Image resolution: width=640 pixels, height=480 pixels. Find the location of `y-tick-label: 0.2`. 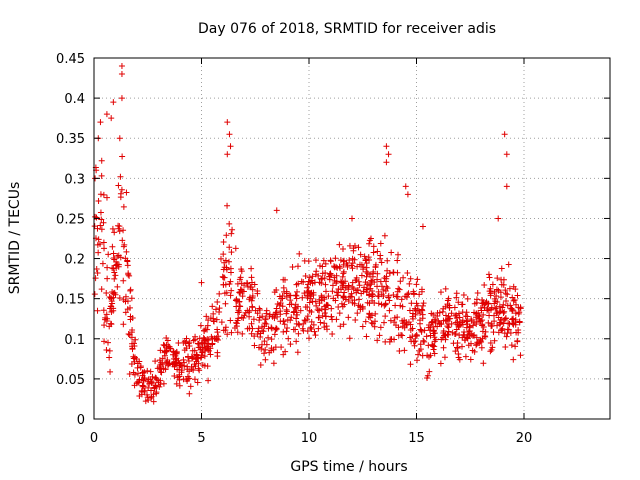

y-tick-label: 0.2 is located at coordinates (74, 260).